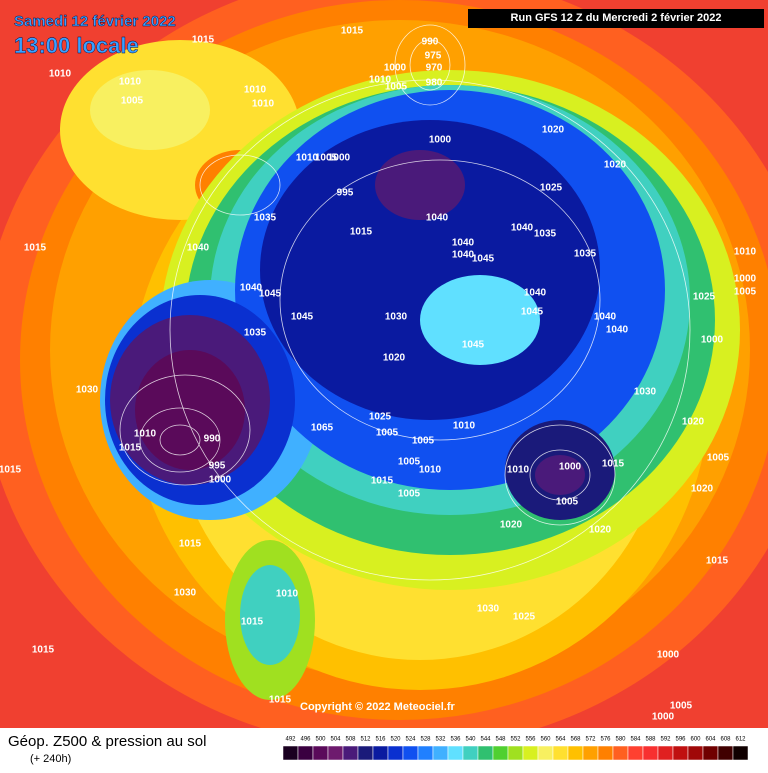  What do you see at coordinates (290, 740) in the screenshot?
I see `scale-label: 492` at bounding box center [290, 740].